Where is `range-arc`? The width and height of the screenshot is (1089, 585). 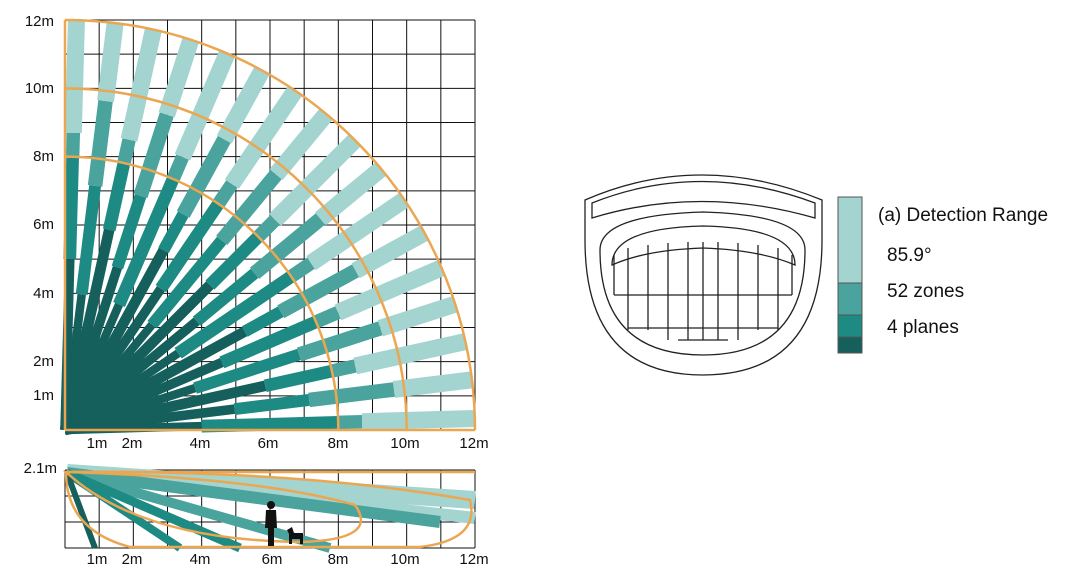 range-arc is located at coordinates (202, 293).